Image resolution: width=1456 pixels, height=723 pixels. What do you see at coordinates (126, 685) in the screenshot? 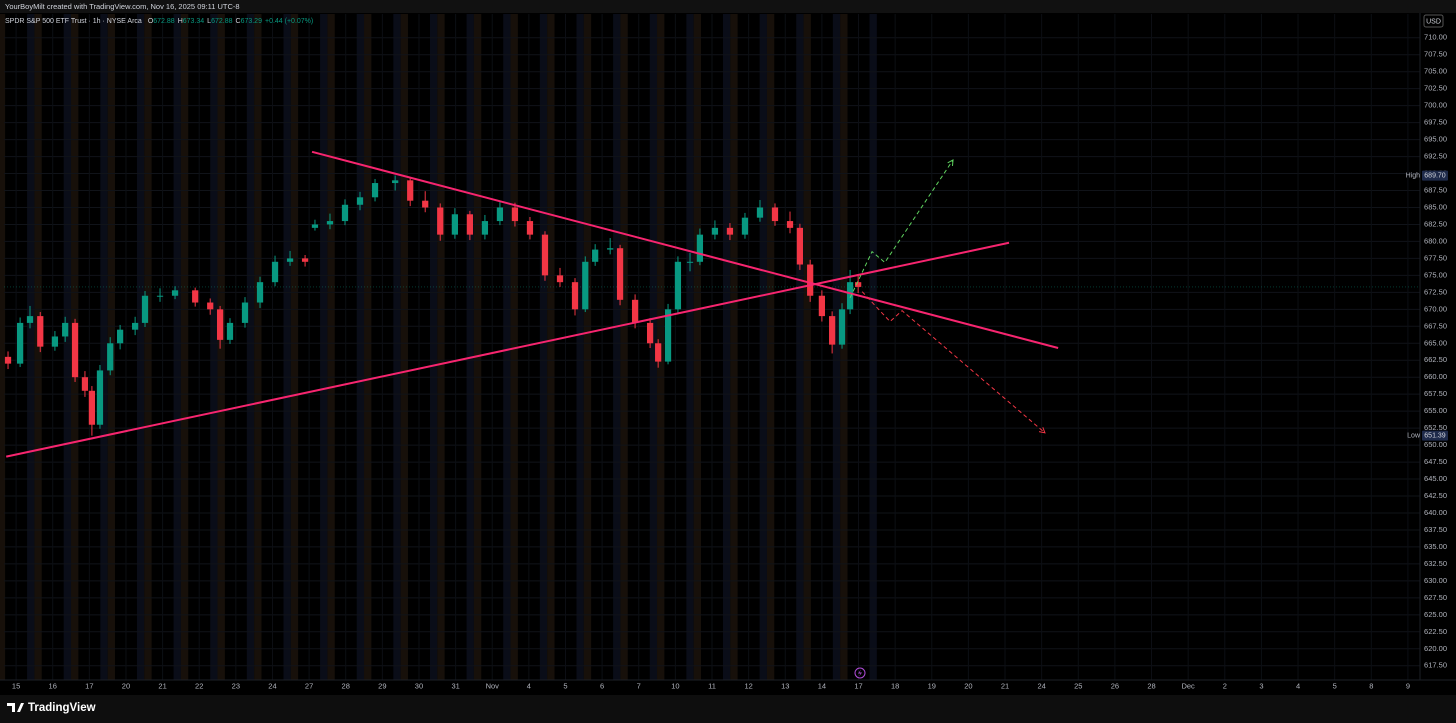
I see `x-tick-label: 20` at bounding box center [126, 685].